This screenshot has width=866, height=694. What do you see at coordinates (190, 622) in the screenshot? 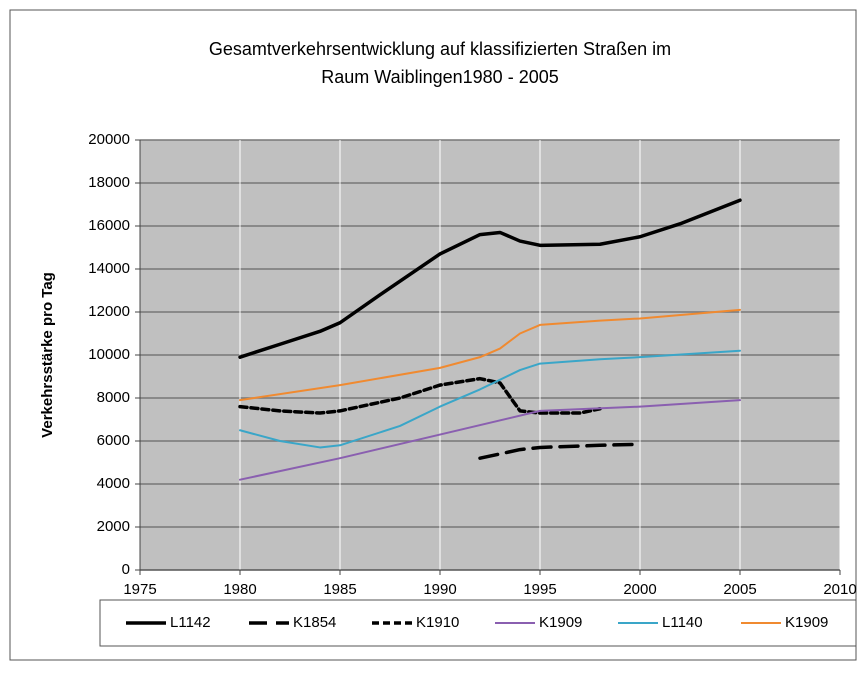
I see `legend-label: L1142` at bounding box center [190, 622].